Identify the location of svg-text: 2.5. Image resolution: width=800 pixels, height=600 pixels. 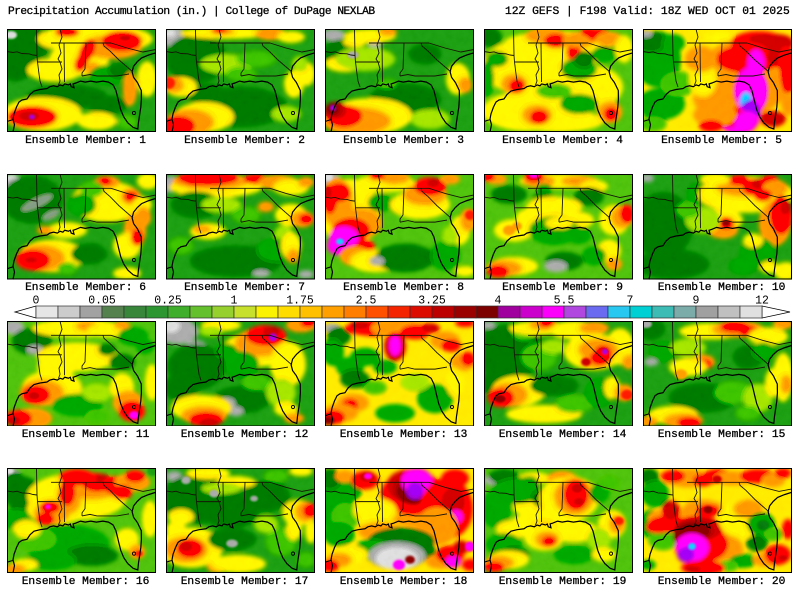
(366, 301).